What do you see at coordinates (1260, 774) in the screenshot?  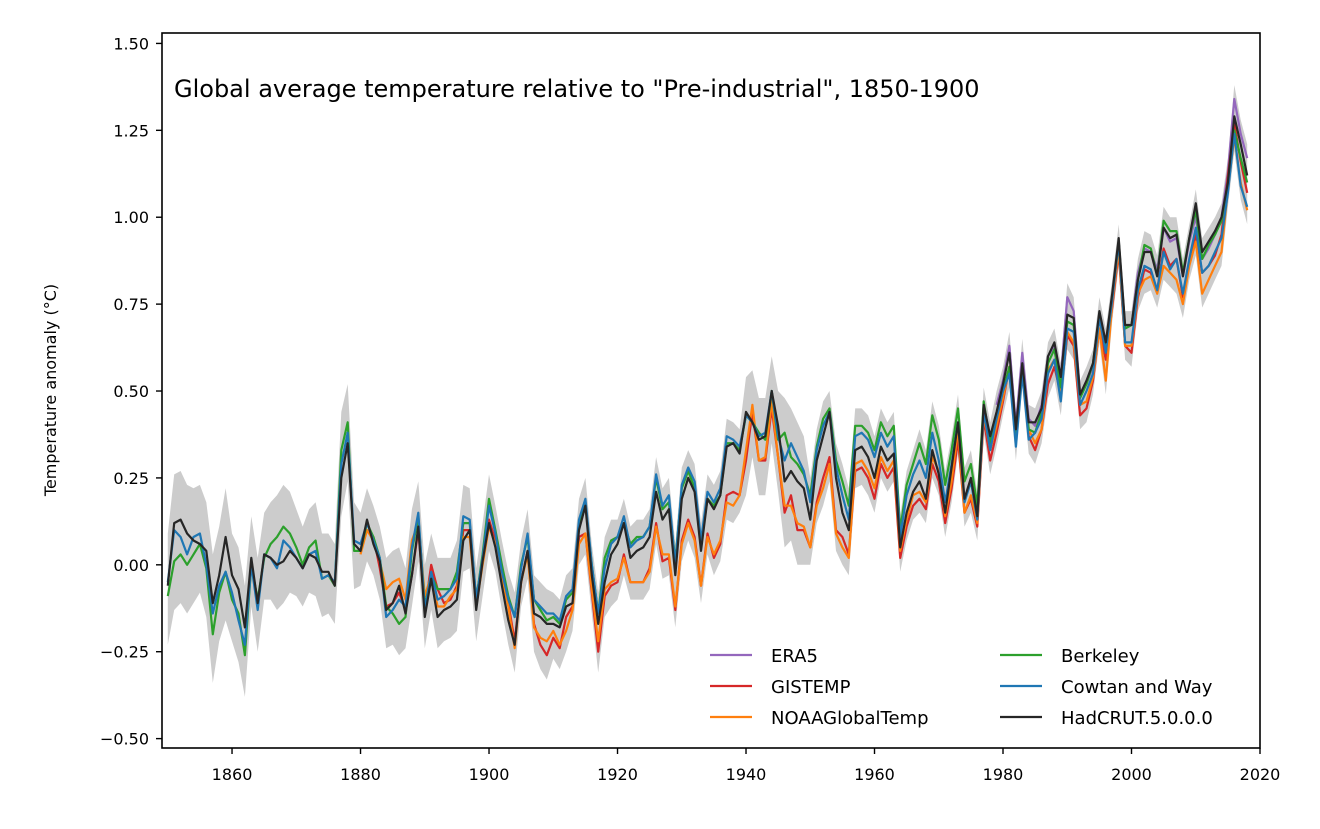 I see `x-tick-label: 2020` at bounding box center [1260, 774].